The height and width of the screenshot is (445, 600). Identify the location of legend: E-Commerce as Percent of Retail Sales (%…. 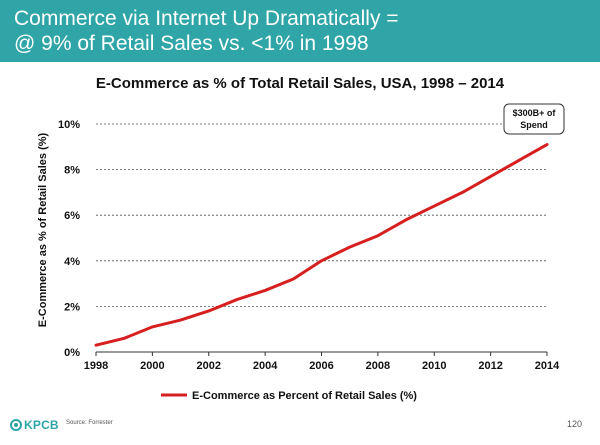
(289, 396).